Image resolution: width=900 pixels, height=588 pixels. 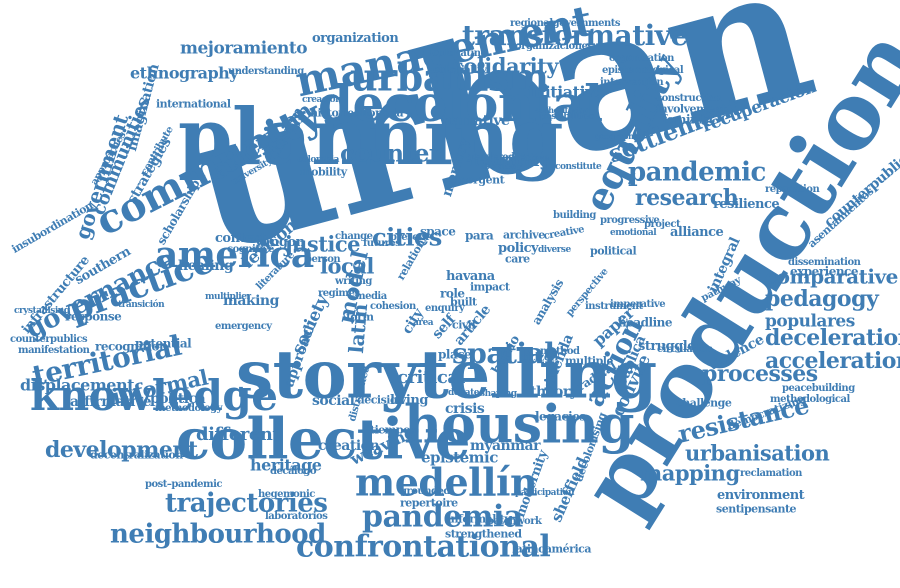 I want to click on word-cloud-term: histories, so click(x=335, y=113).